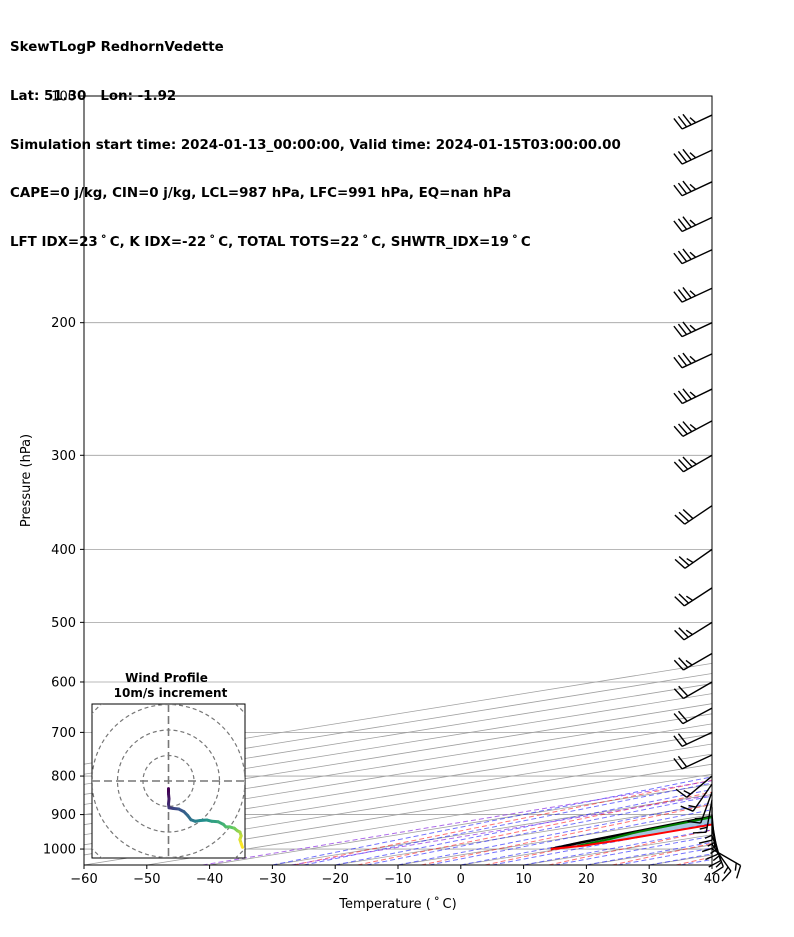 The width and height of the screenshot is (794, 937). Describe the element at coordinates (631, 836) in the screenshot. I see `temperature-line` at that location.